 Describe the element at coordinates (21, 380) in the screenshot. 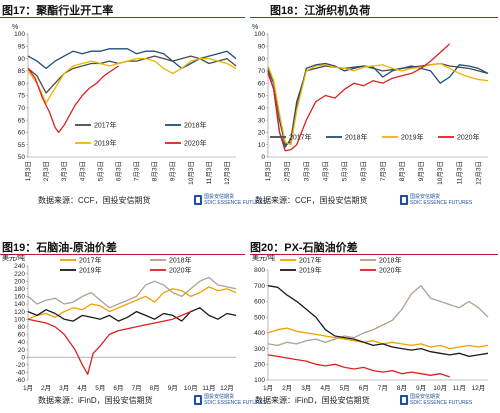

I see `y-tick-label: -60` at that location.